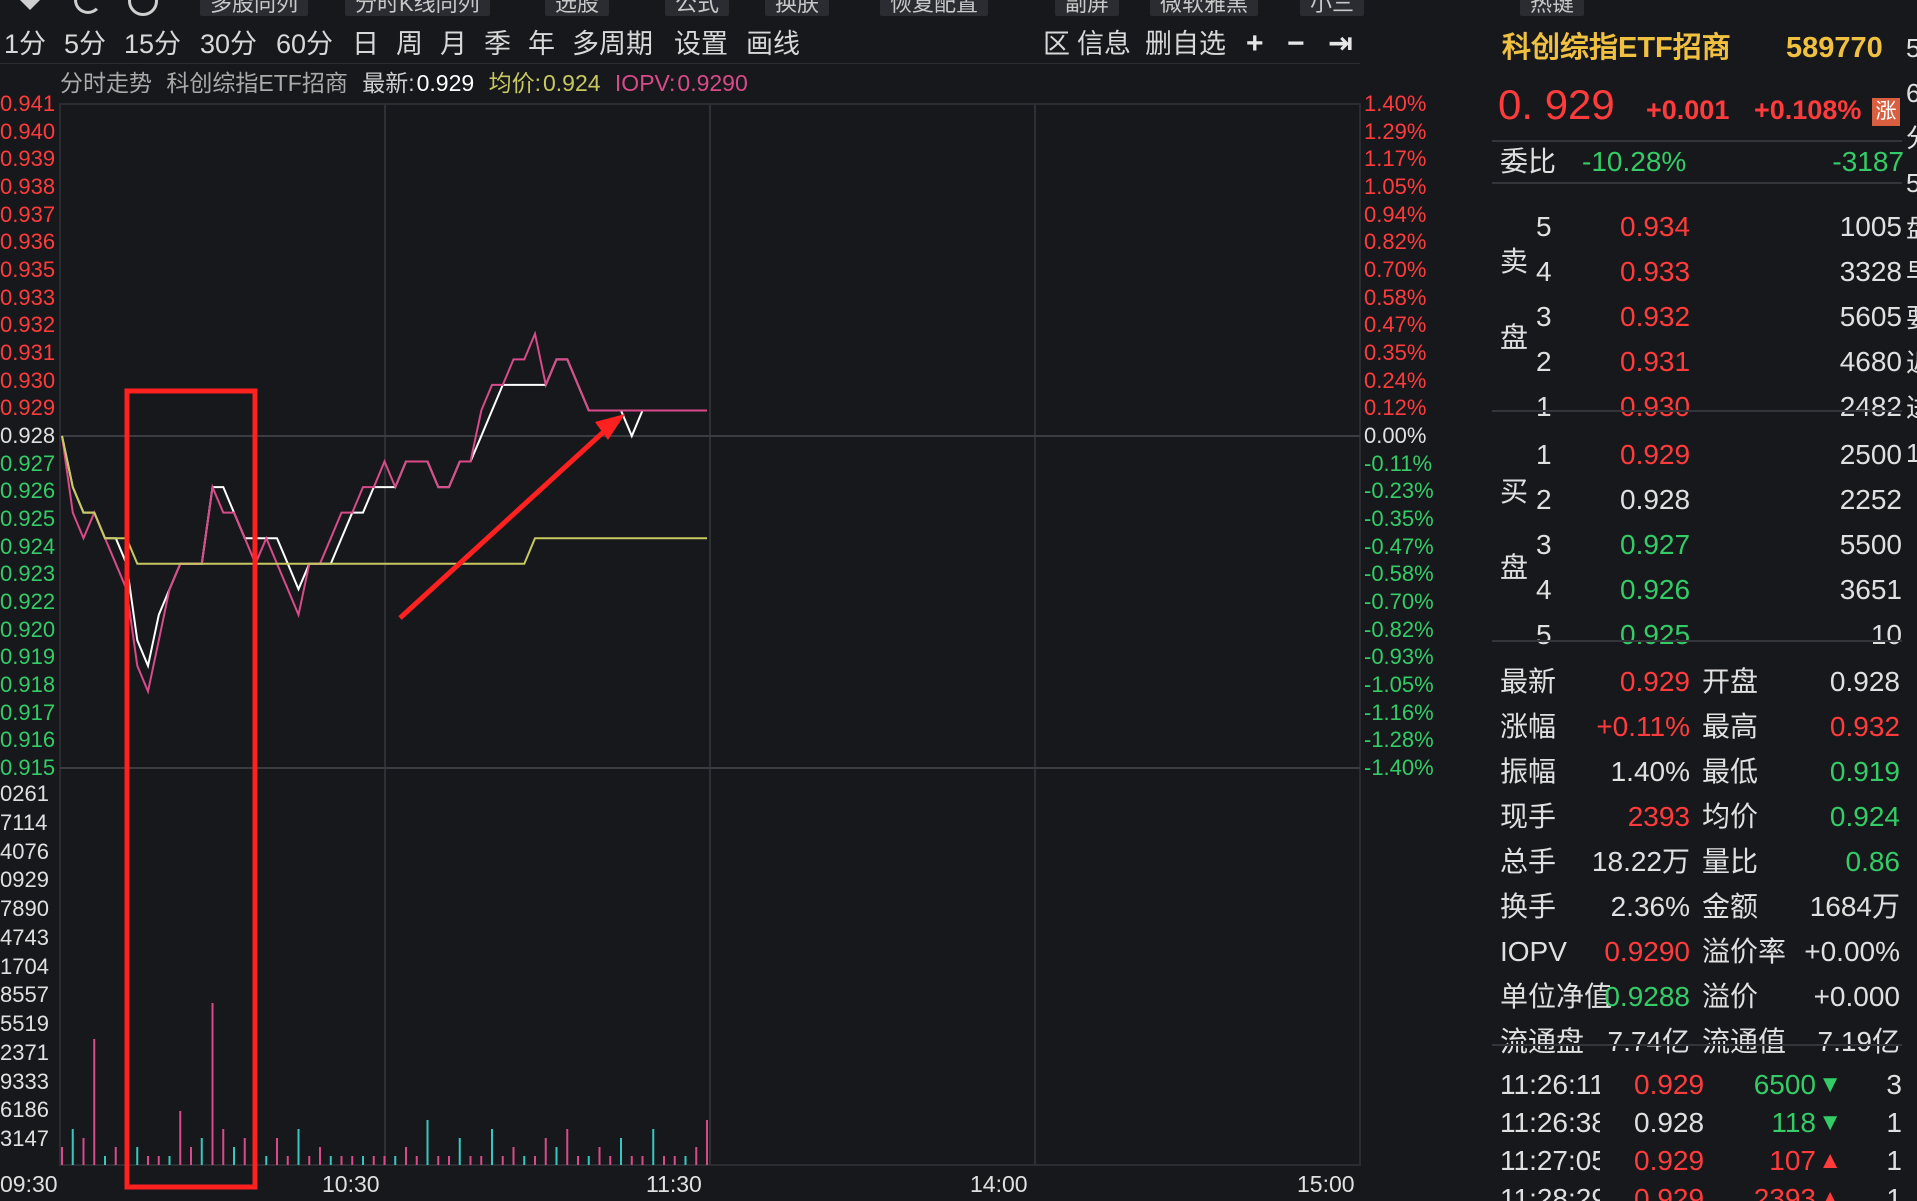  I want to click on toolbar-button-9: 热键, so click(1552, 8).